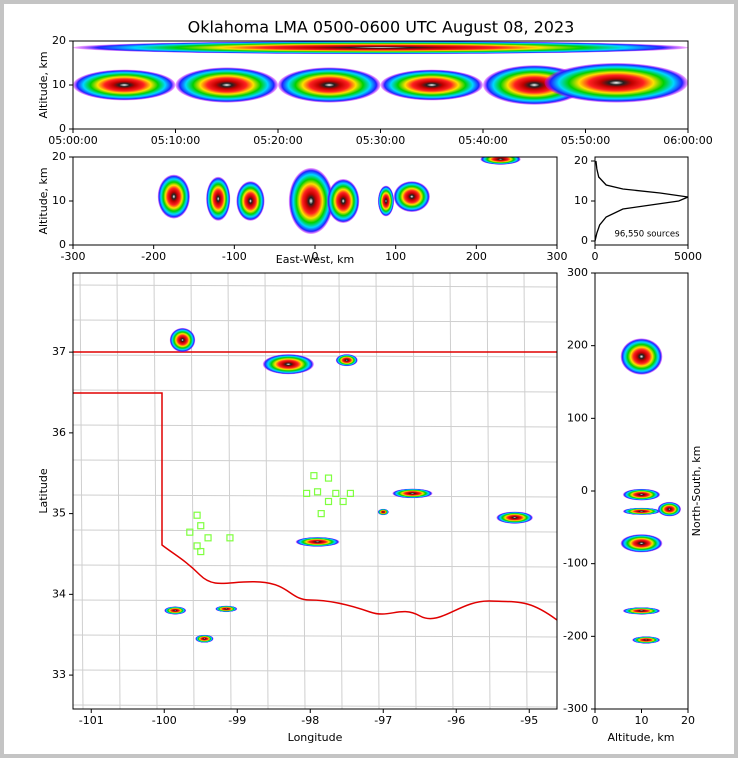  I want to click on y-tick-label: 37, so click(59, 351).